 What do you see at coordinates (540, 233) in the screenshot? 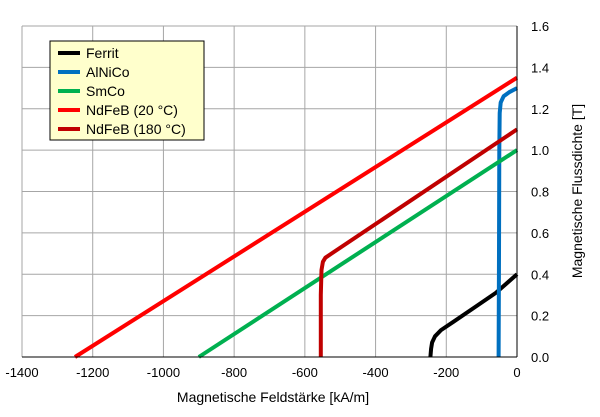
I see `y-tick-label: 0.6` at bounding box center [540, 233].